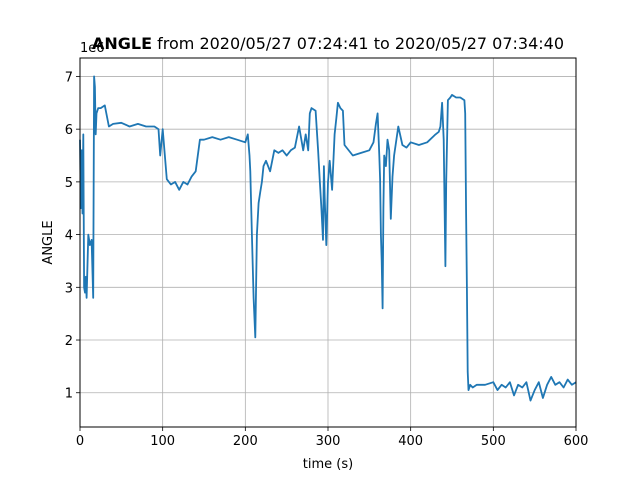  What do you see at coordinates (245, 441) in the screenshot?
I see `x-tick-label: 200` at bounding box center [245, 441].